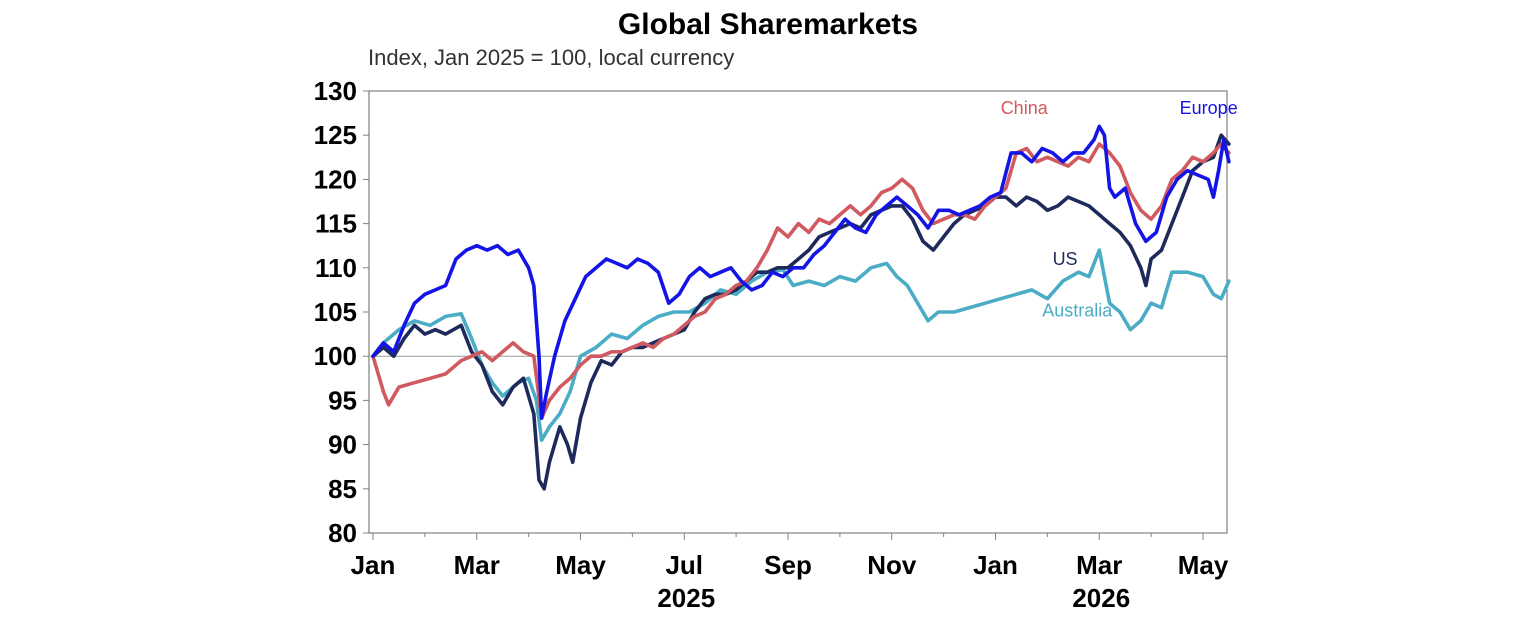 The width and height of the screenshot is (1536, 630). Describe the element at coordinates (335, 356) in the screenshot. I see `y-tick-label: 100` at that location.